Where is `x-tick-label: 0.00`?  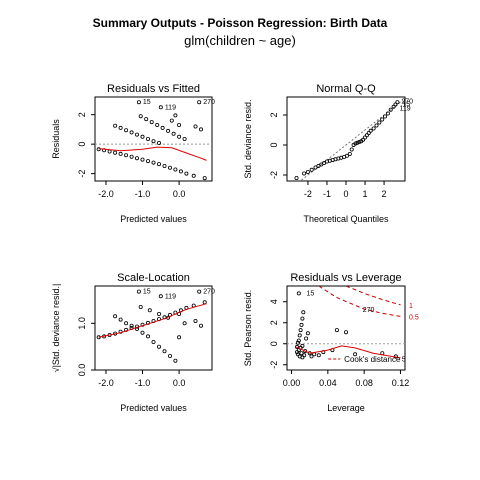
x-tick-label: 0.00 is located at coordinates (292, 383).